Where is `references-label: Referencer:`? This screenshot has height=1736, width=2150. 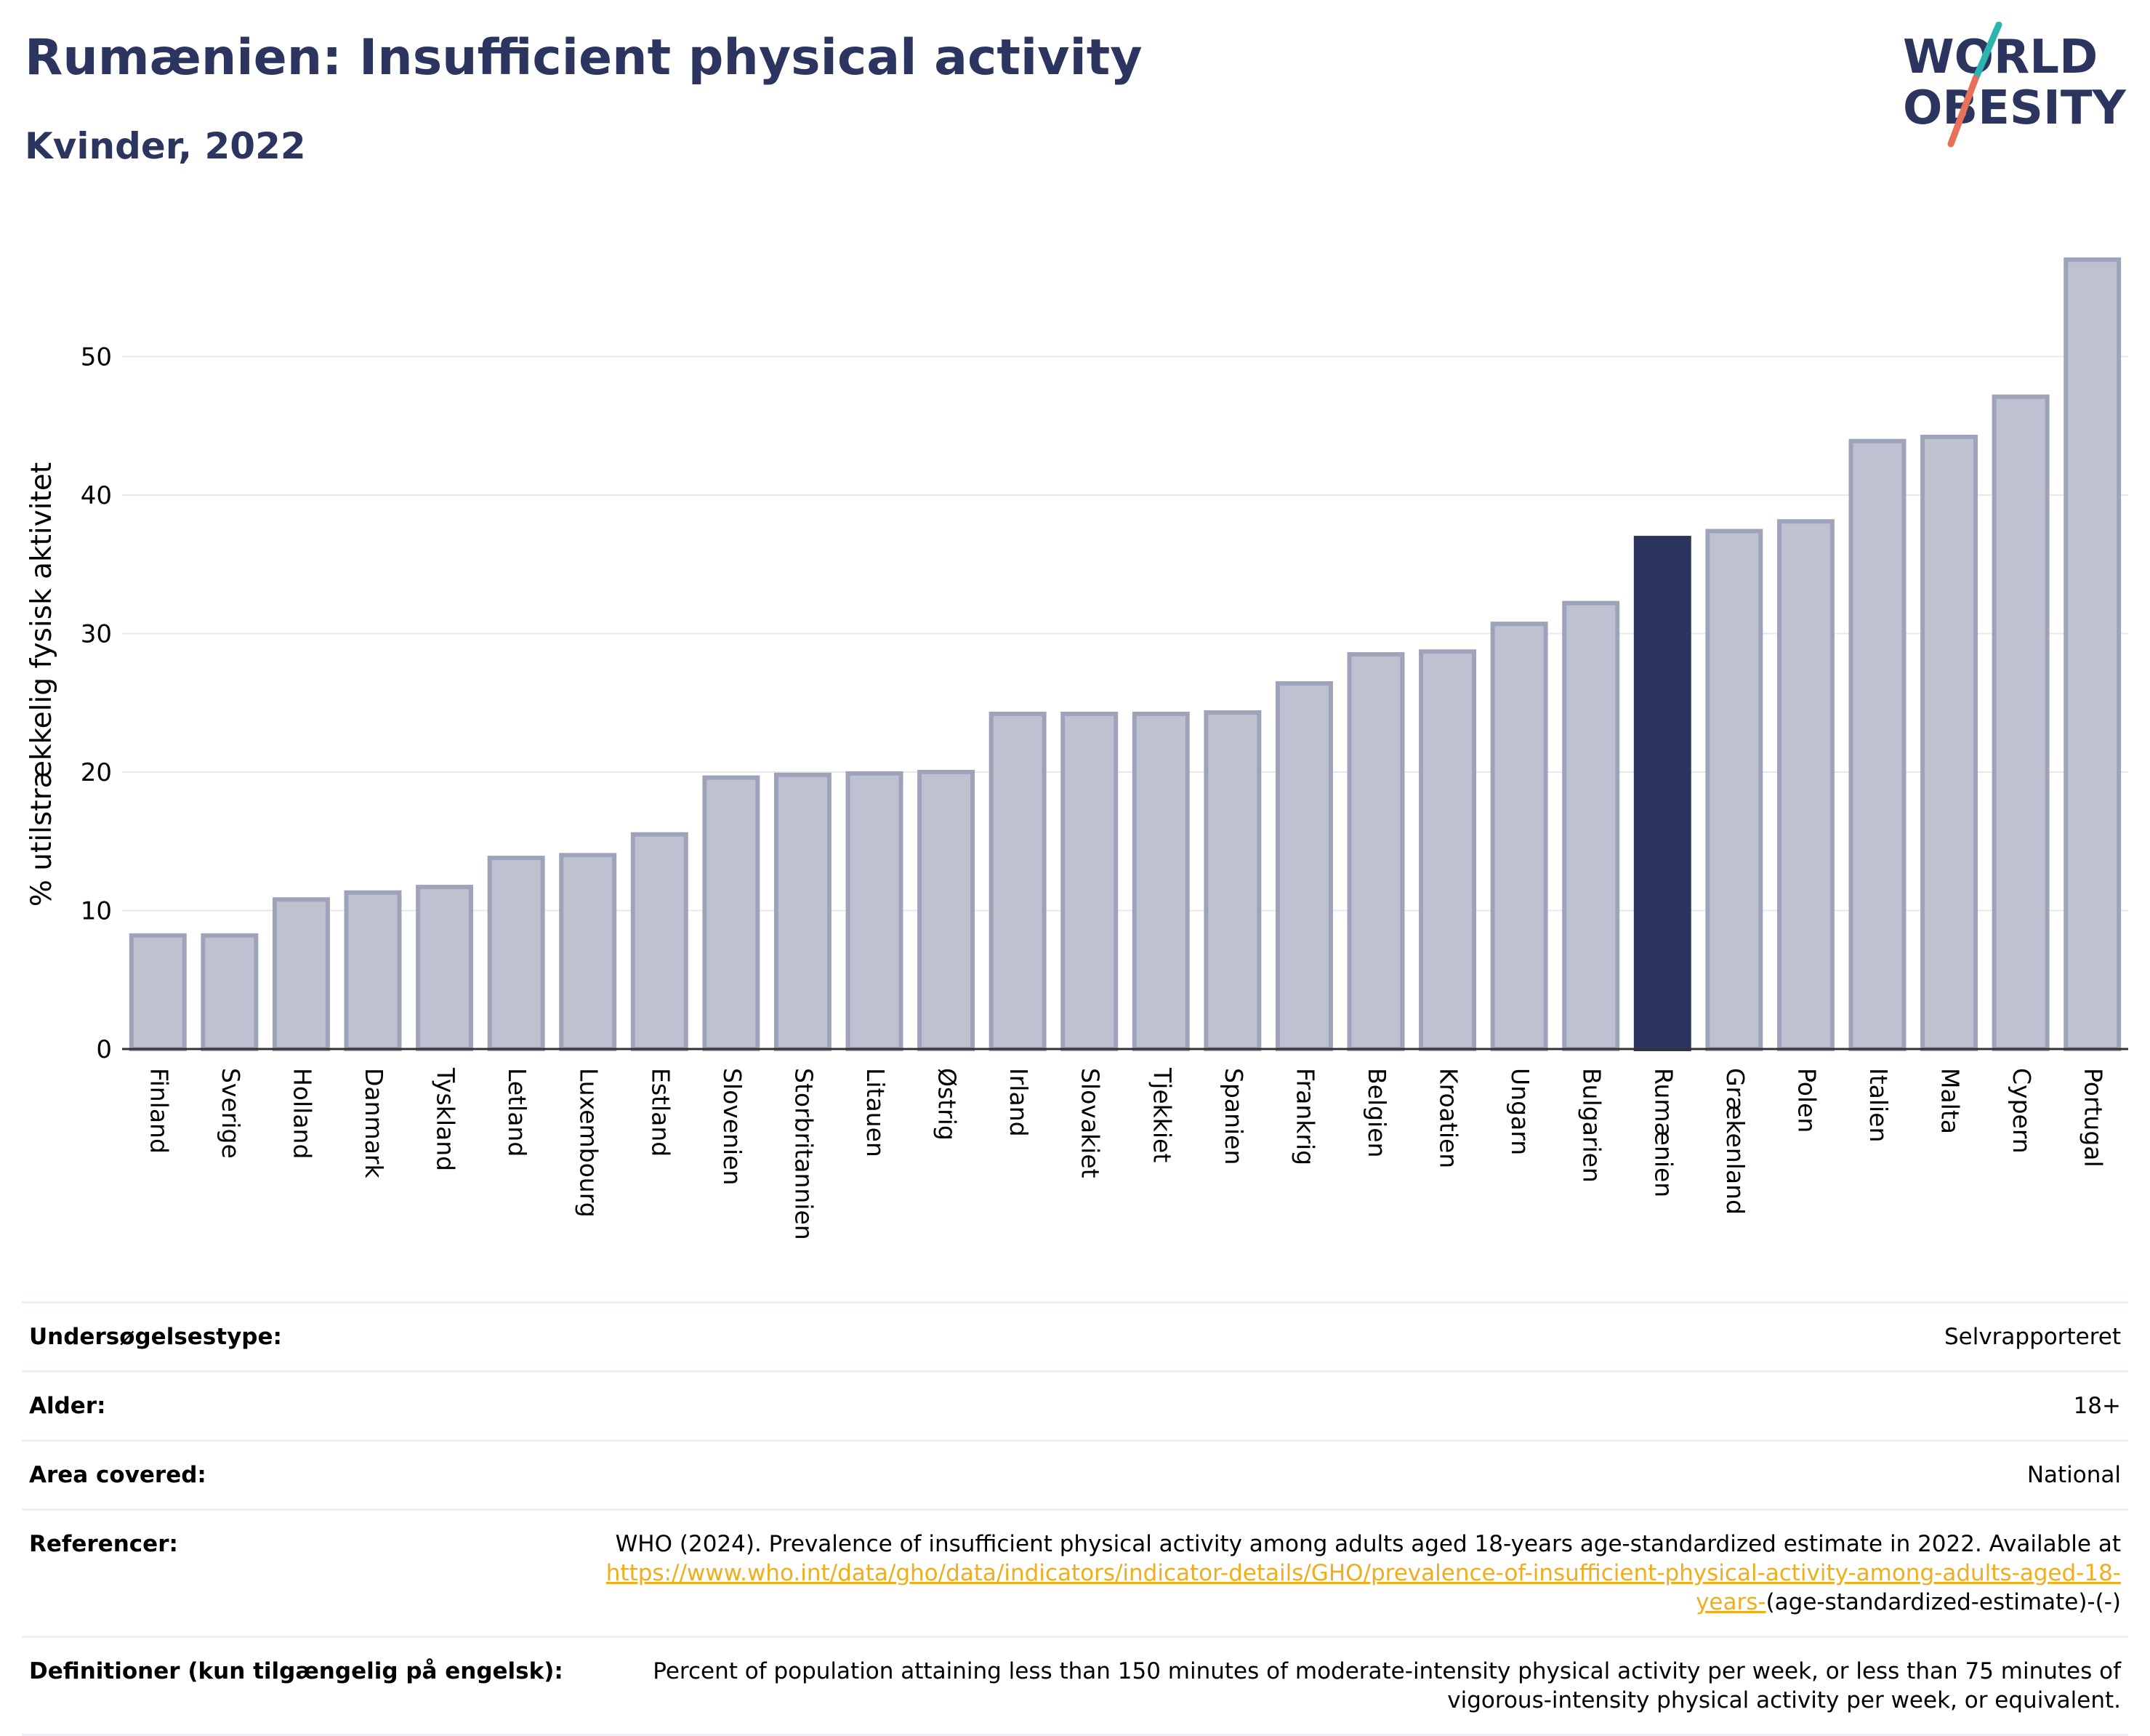
references-label: Referencer: is located at coordinates (103, 1544).